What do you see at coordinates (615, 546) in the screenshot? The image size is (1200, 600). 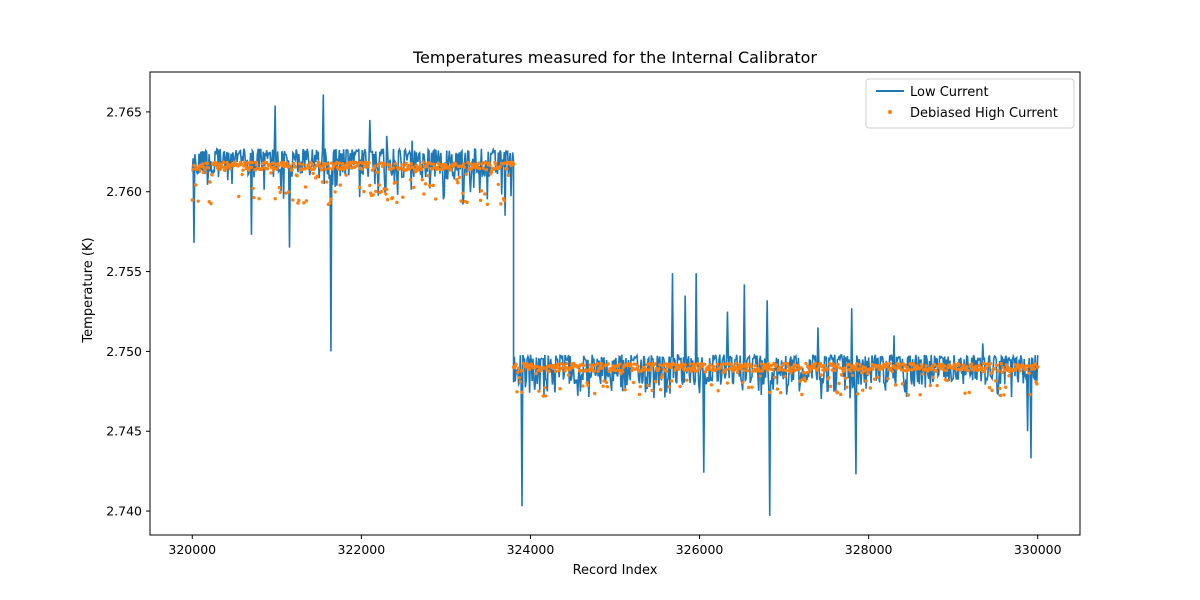 I see `x-axis: 320000 322000 324000 326000 328000 330000` at bounding box center [615, 546].